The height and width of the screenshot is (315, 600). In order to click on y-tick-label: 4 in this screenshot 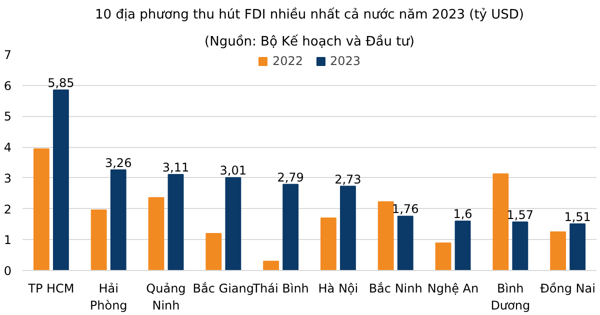, I will do `click(8, 147)`.